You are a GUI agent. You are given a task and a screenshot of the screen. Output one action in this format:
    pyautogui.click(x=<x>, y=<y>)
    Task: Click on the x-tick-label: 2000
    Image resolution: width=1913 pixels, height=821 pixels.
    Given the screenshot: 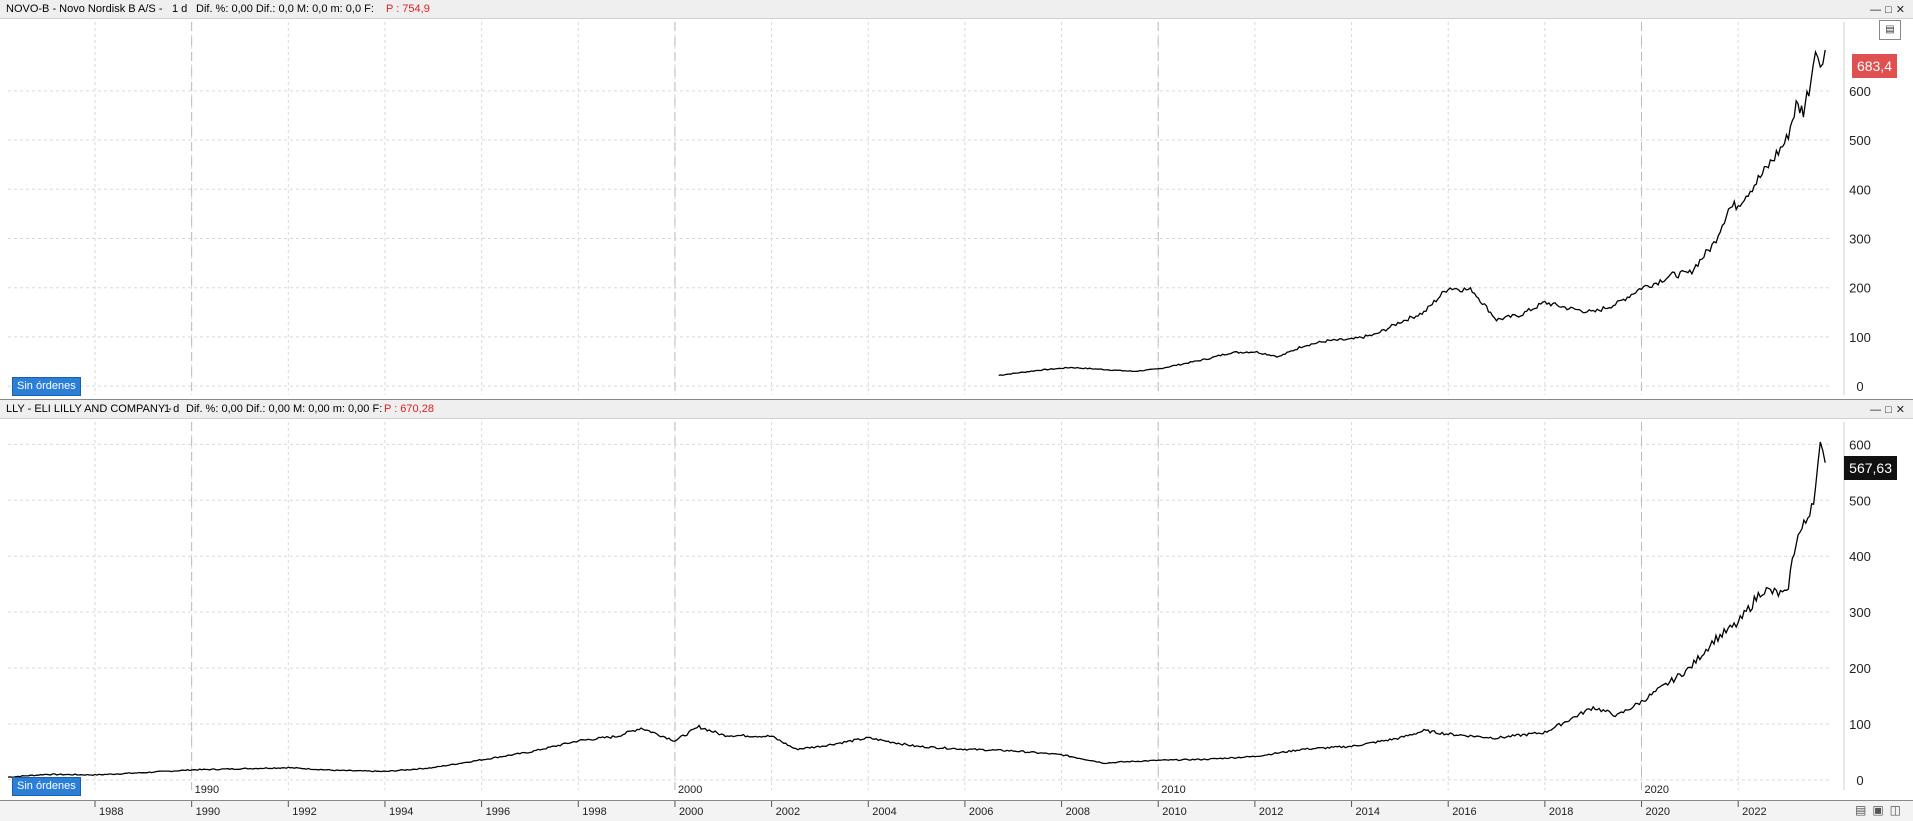 What is the action you would take?
    pyautogui.click(x=691, y=812)
    